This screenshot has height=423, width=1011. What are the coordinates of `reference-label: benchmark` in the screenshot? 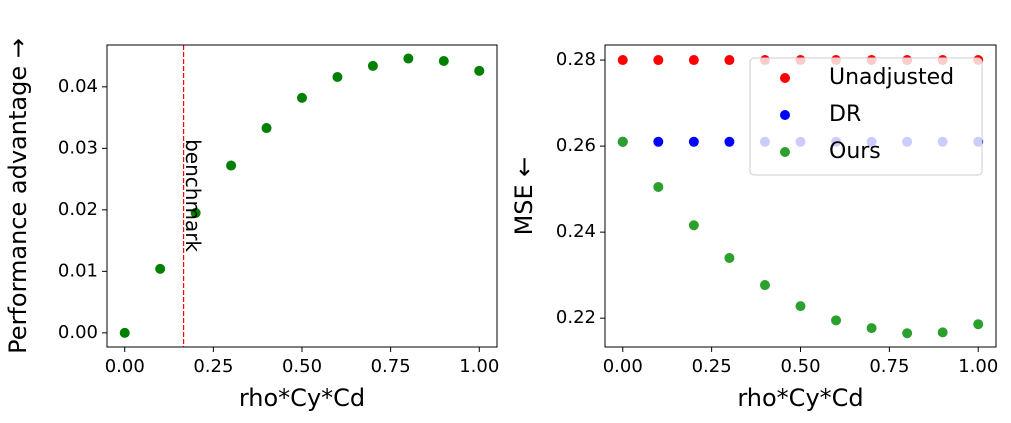 It's located at (193, 195).